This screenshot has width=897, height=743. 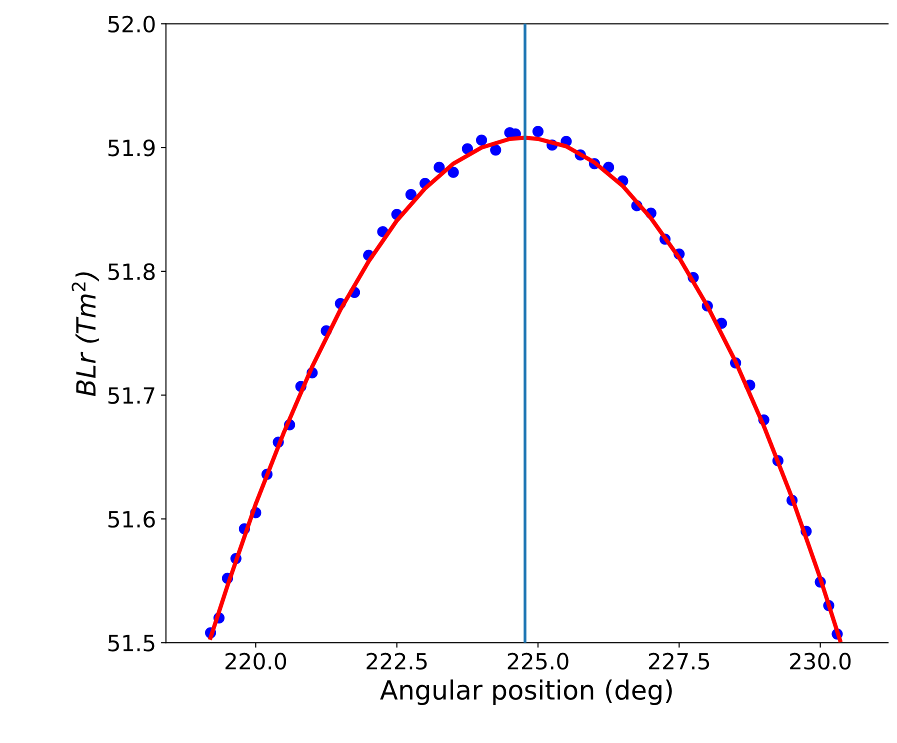 I want to click on x-tick-label: 220.0, so click(x=256, y=661).